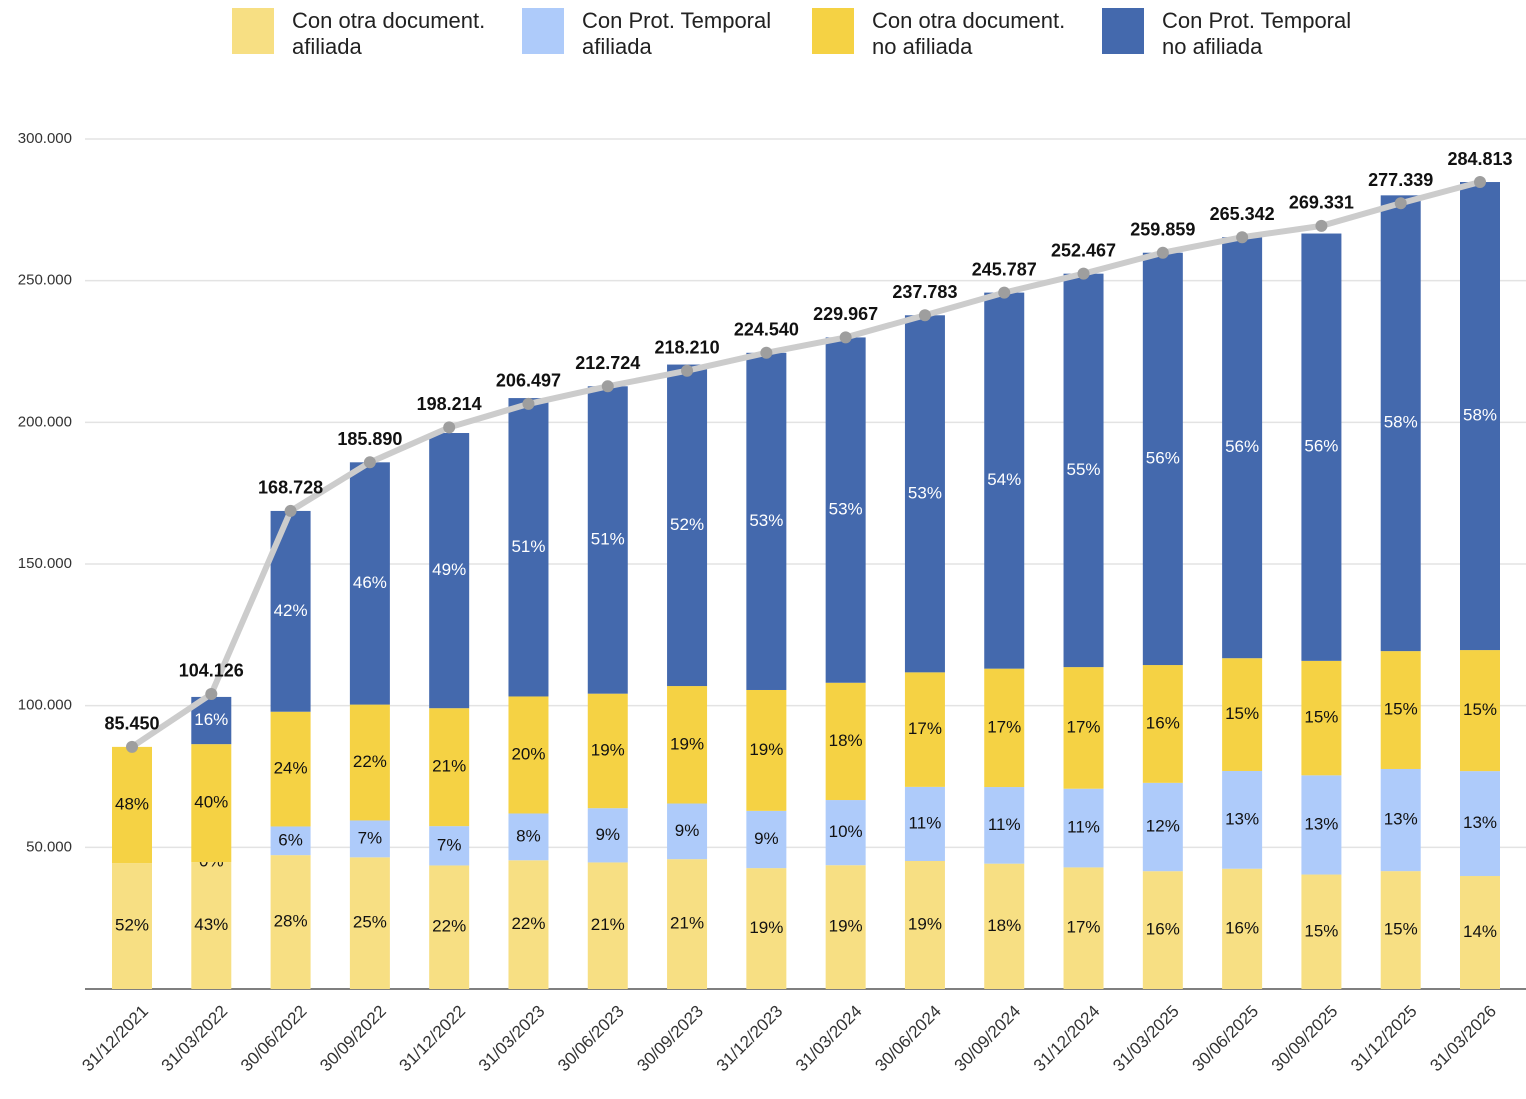 The height and width of the screenshot is (1099, 1526). Describe the element at coordinates (512, 1039) in the screenshot. I see `x-tick-label: 31/03/2023` at that location.